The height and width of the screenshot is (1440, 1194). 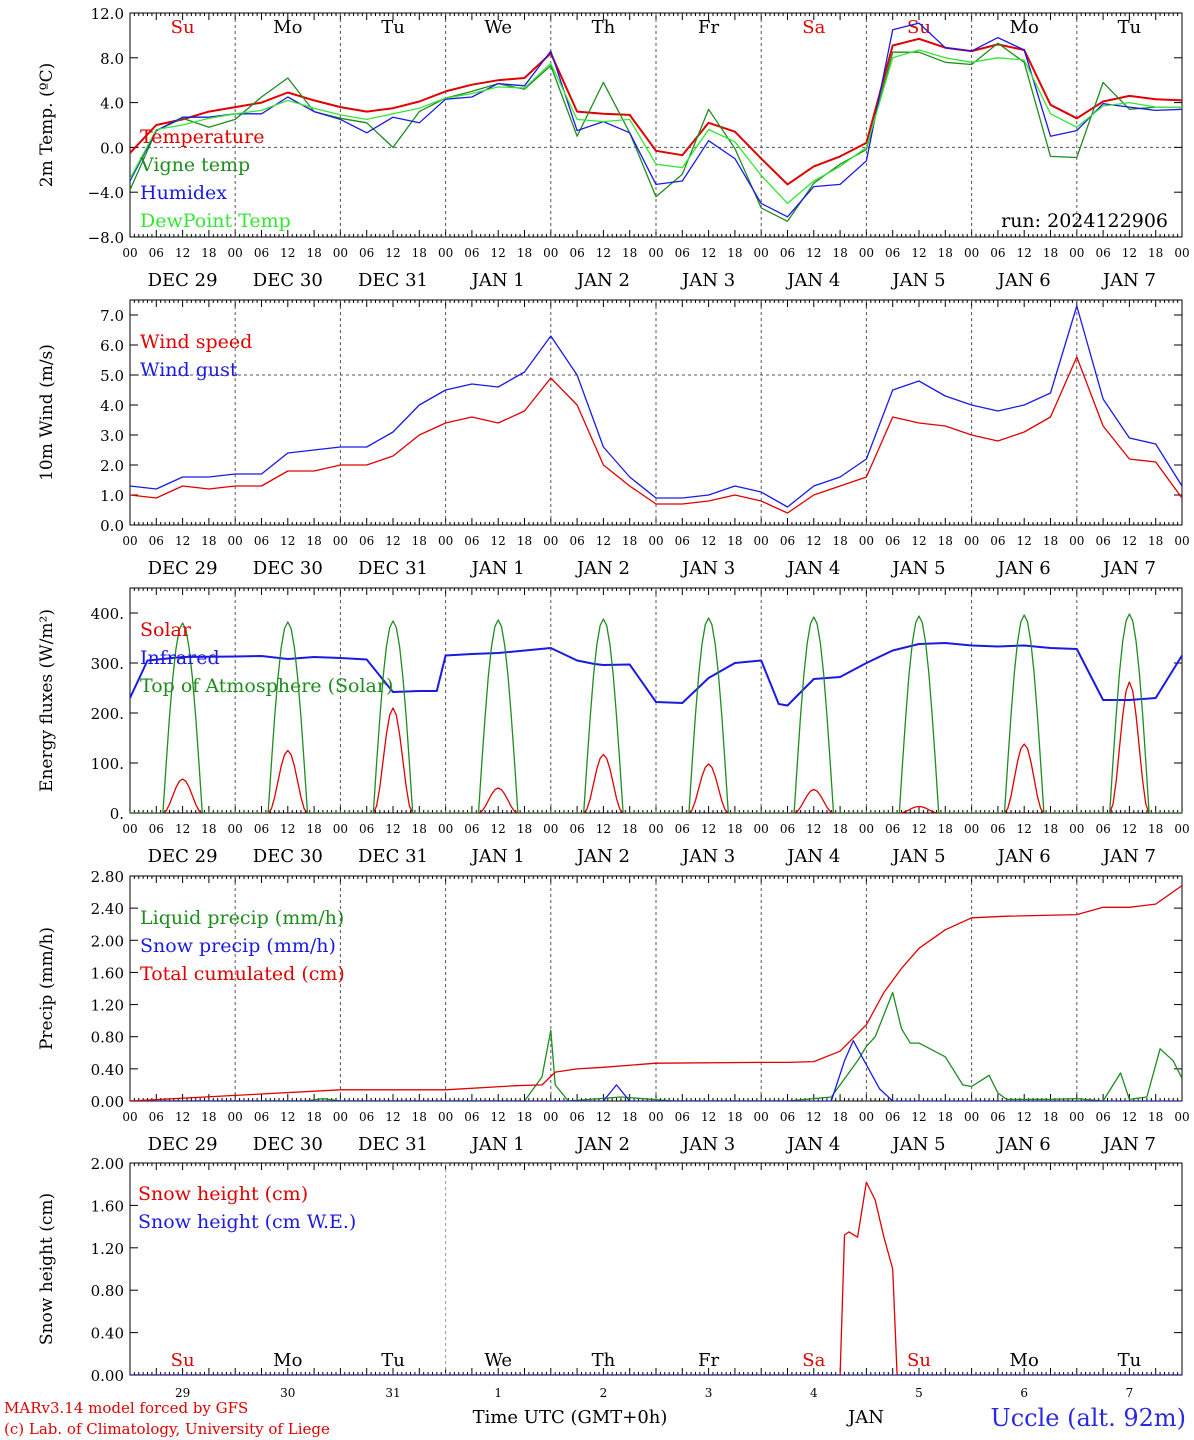 What do you see at coordinates (107, 1249) in the screenshot?
I see `y-tick-label: 1.20` at bounding box center [107, 1249].